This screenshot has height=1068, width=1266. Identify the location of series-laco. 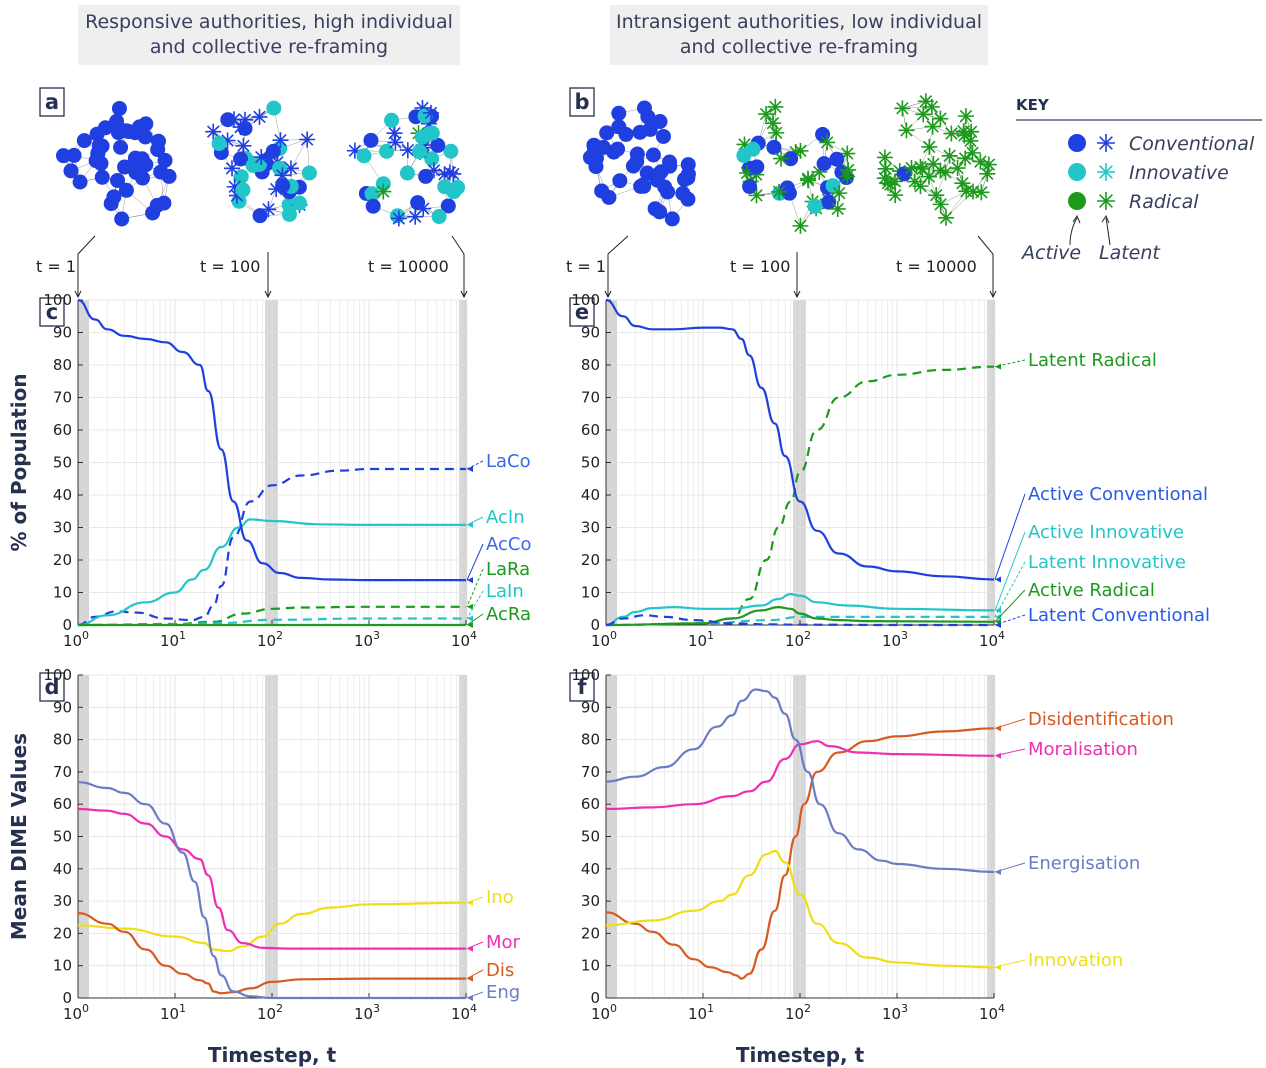
(271, 547).